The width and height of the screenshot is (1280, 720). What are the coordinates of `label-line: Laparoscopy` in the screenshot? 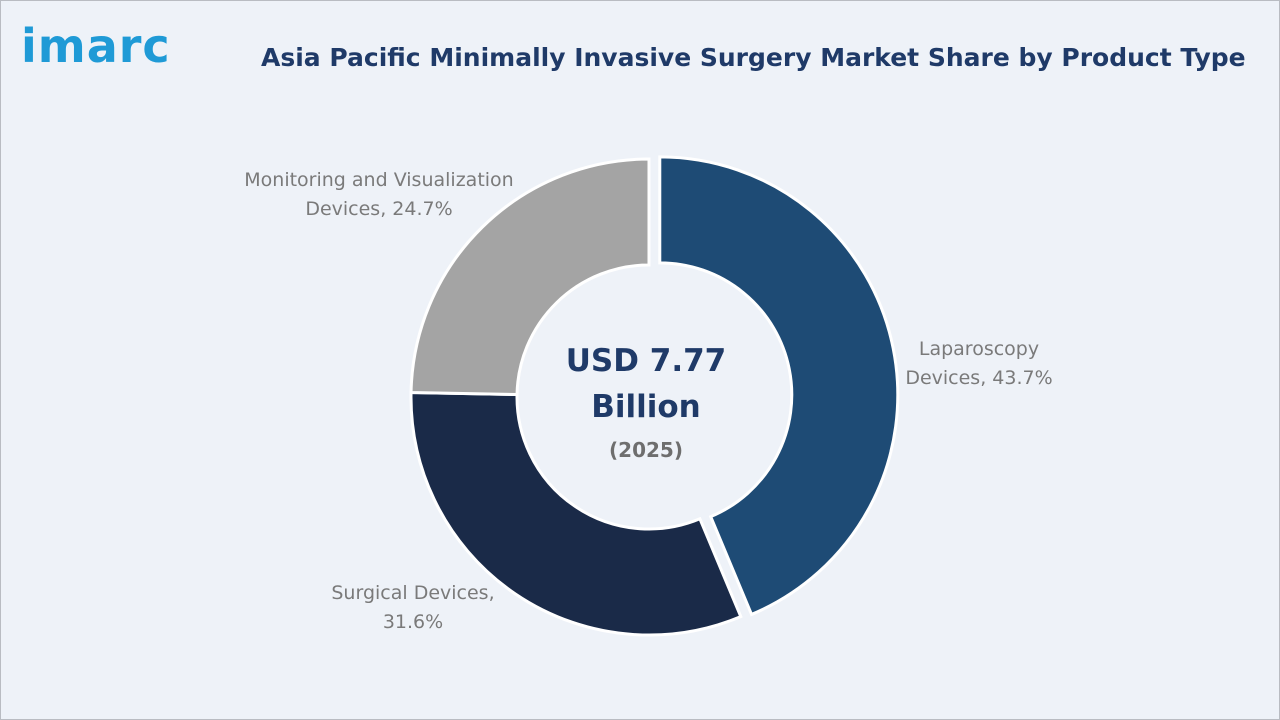 It's located at (979, 349).